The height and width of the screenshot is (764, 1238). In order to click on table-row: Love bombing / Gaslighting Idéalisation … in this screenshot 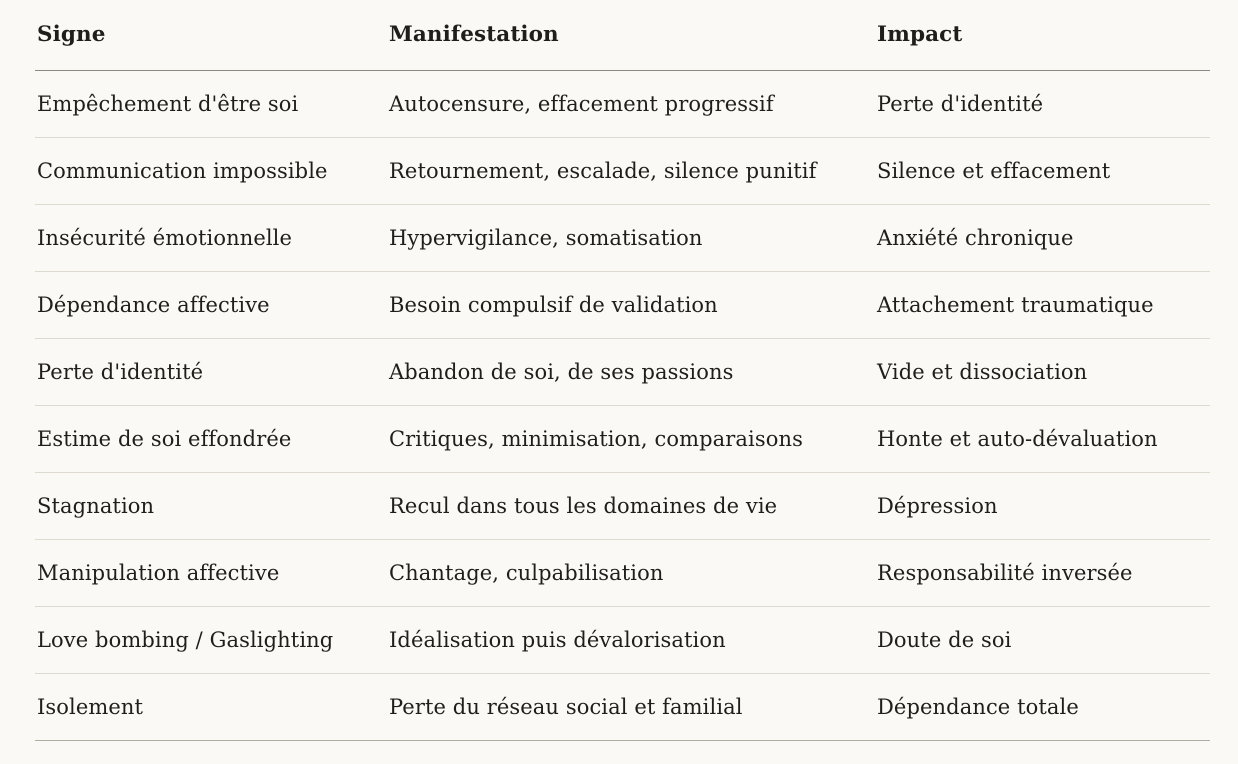, I will do `click(622, 640)`.